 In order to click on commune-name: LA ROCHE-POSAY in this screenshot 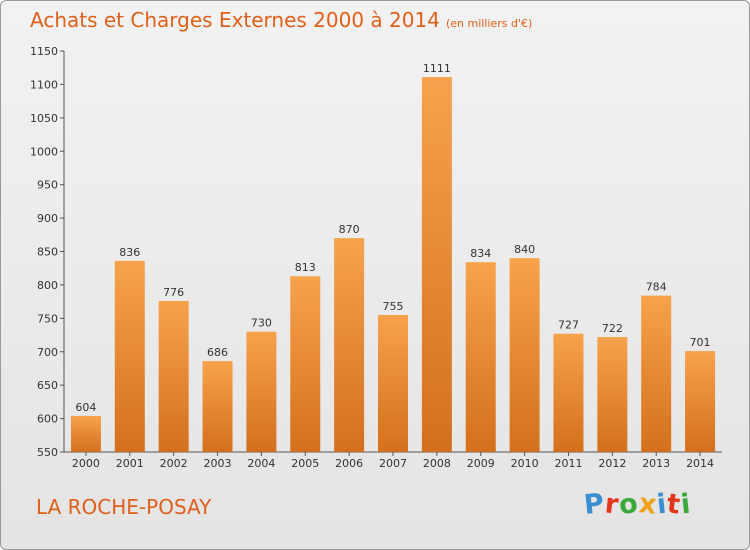, I will do `click(124, 507)`.